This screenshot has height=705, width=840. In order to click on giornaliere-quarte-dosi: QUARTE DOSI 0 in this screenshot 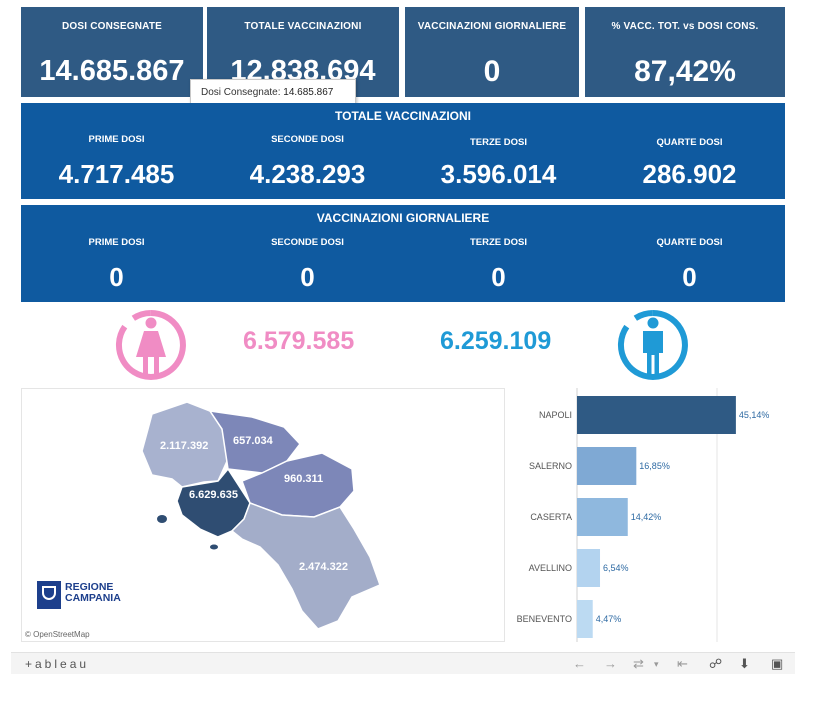, I will do `click(689, 265)`.